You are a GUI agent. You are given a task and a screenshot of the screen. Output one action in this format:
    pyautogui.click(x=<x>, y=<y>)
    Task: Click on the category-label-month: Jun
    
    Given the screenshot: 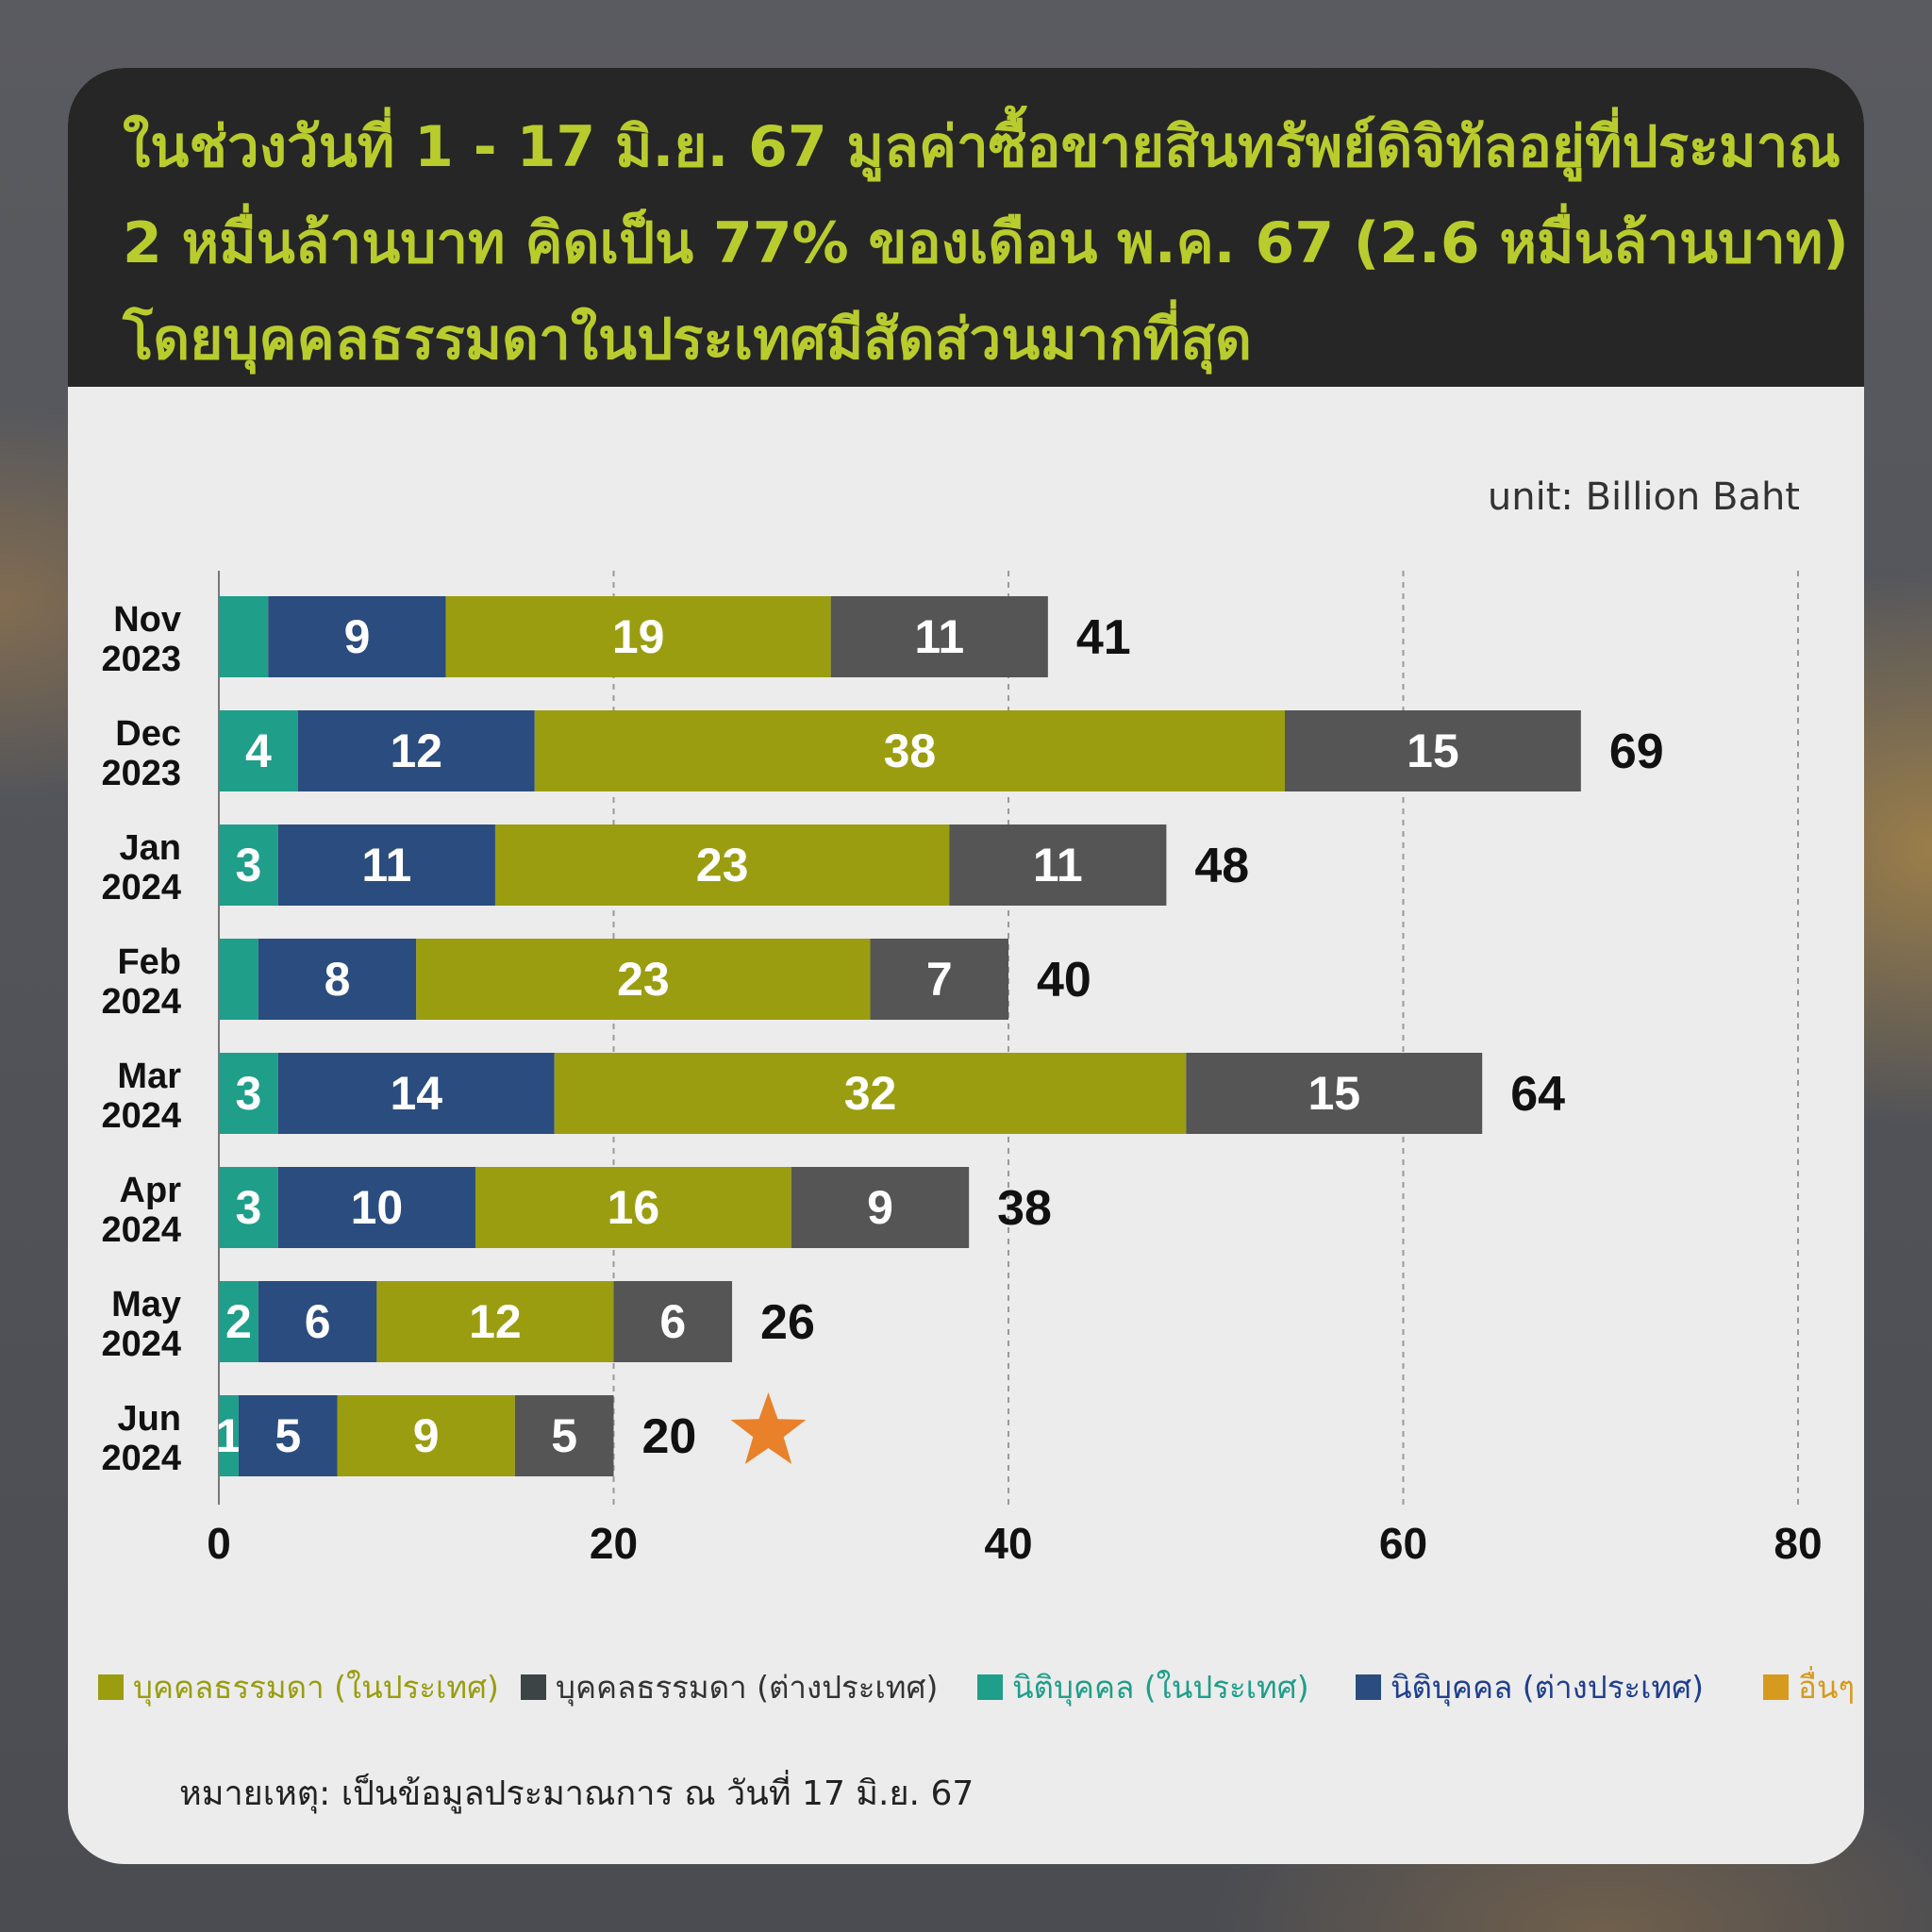 What is the action you would take?
    pyautogui.click(x=149, y=1419)
    